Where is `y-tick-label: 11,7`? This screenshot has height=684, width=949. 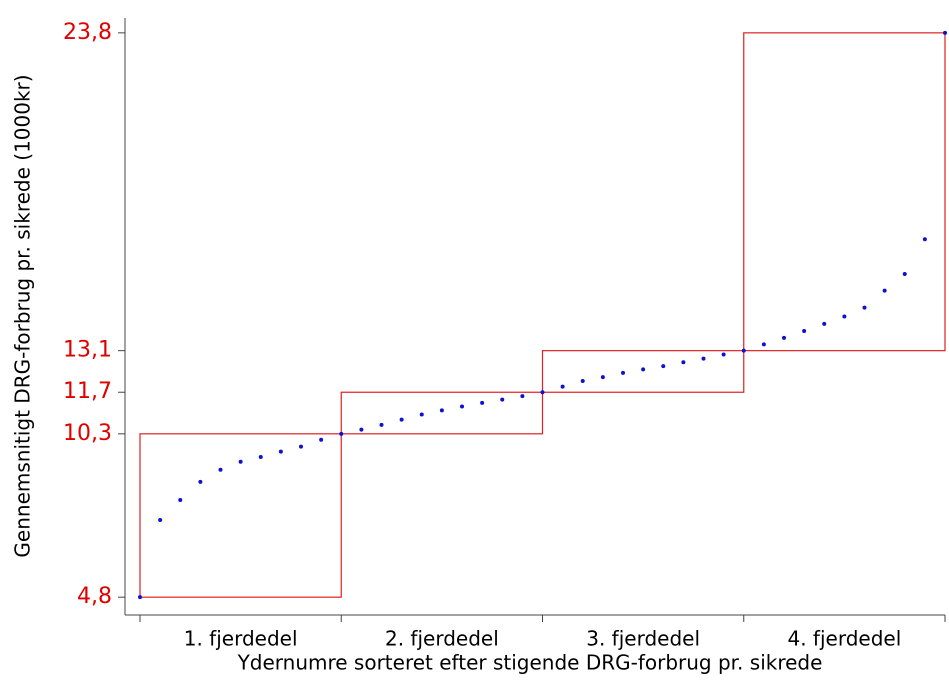 y-tick-label: 11,7 is located at coordinates (87, 391).